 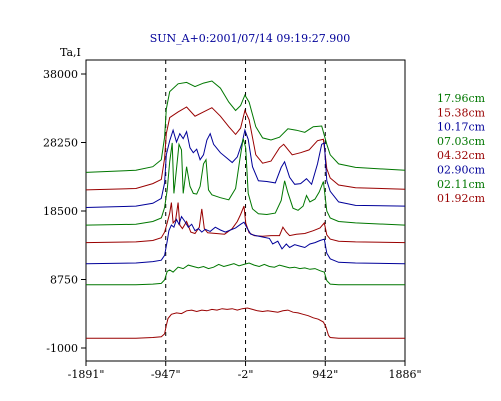 What do you see at coordinates (60, 211) in the screenshot?
I see `y-tick-label-2: 18500` at bounding box center [60, 211].